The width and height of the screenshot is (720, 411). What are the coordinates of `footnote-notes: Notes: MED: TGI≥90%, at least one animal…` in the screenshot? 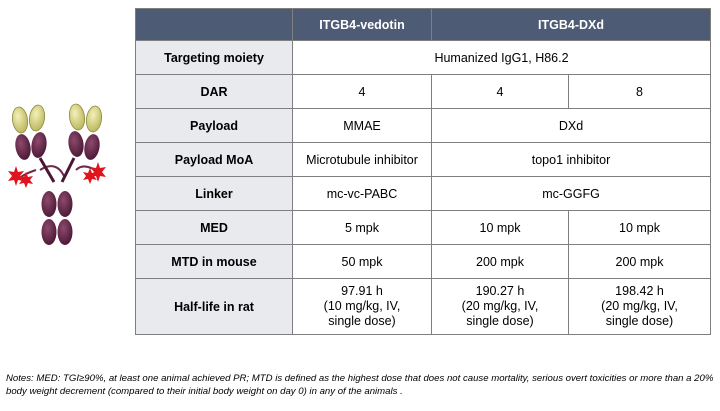 It's located at (360, 385).